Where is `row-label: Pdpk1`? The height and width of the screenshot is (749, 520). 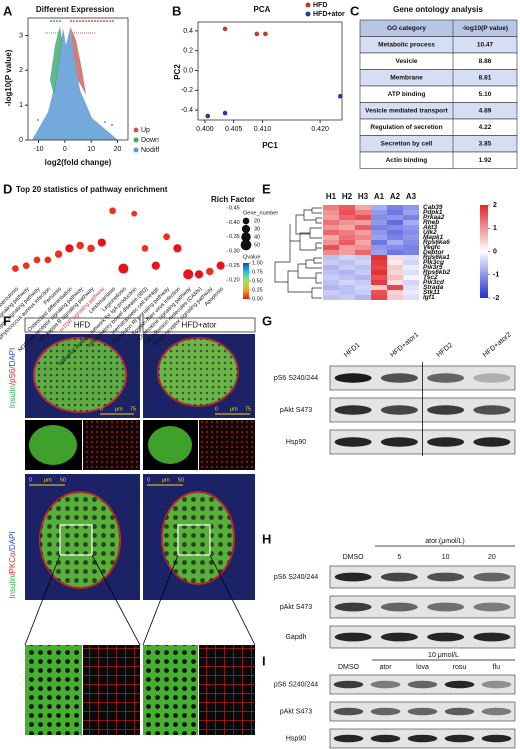 row-label: Pdpk1 is located at coordinates (433, 212).